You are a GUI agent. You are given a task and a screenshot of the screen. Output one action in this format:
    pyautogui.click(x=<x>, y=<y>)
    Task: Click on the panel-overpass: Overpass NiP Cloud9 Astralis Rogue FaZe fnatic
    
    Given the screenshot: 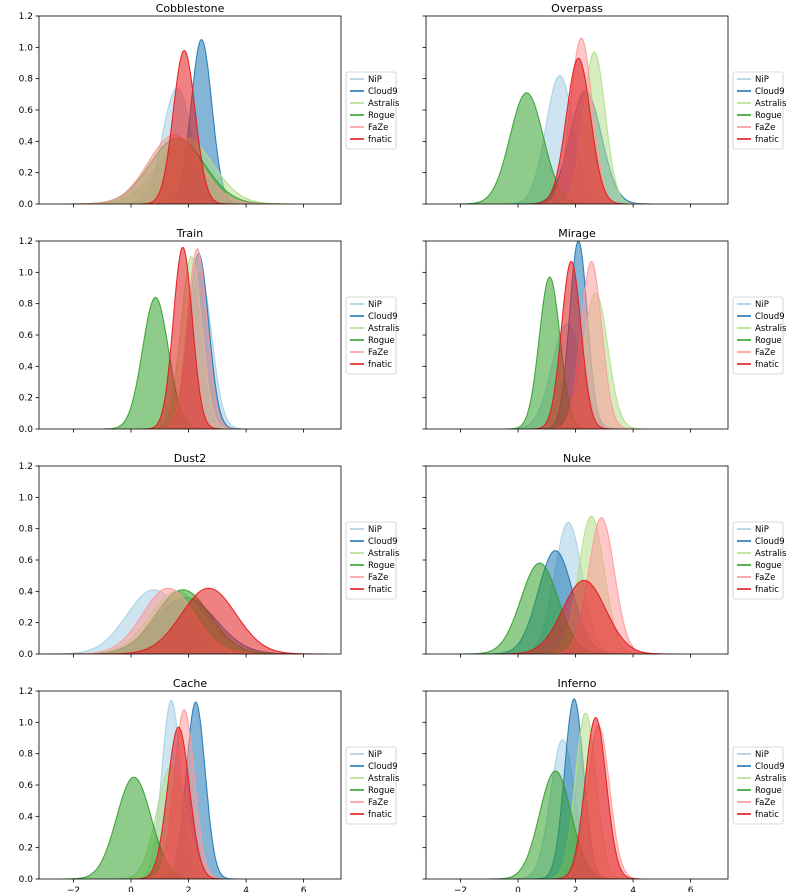 What is the action you would take?
    pyautogui.click(x=604, y=105)
    